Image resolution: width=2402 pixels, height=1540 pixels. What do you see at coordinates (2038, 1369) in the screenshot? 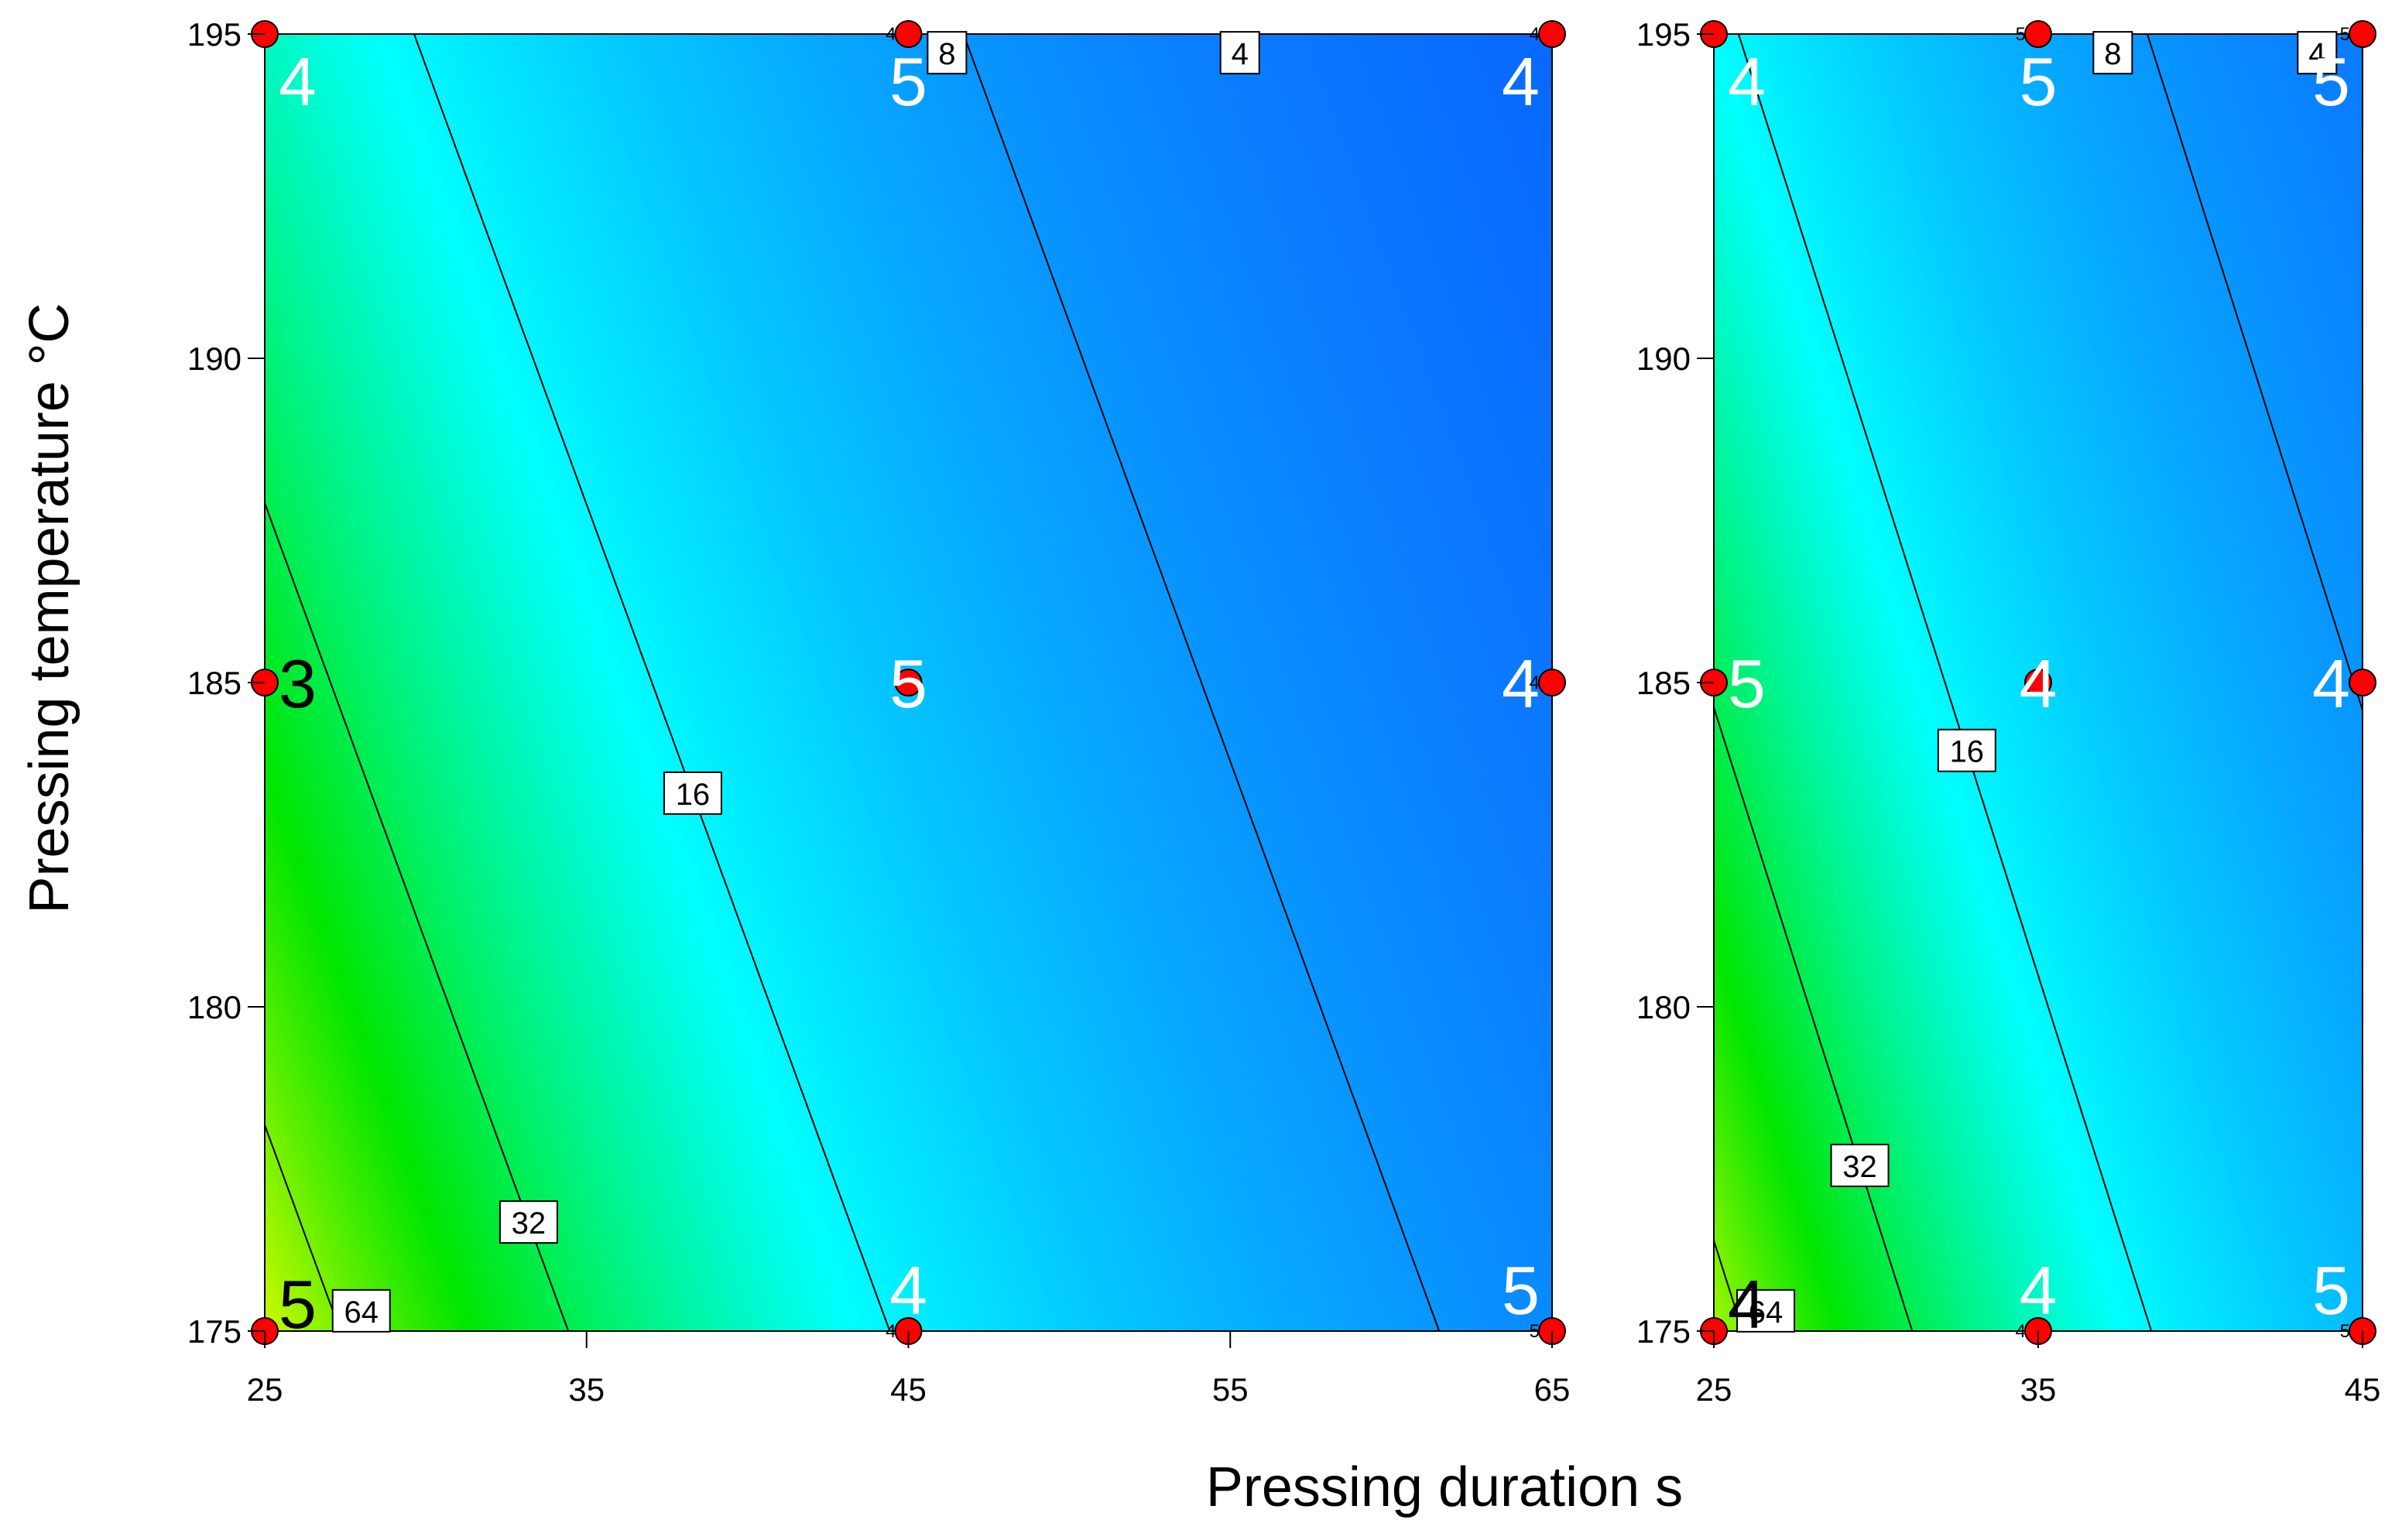
I see `x-axis-ticks: 25 35 45` at bounding box center [2038, 1369].